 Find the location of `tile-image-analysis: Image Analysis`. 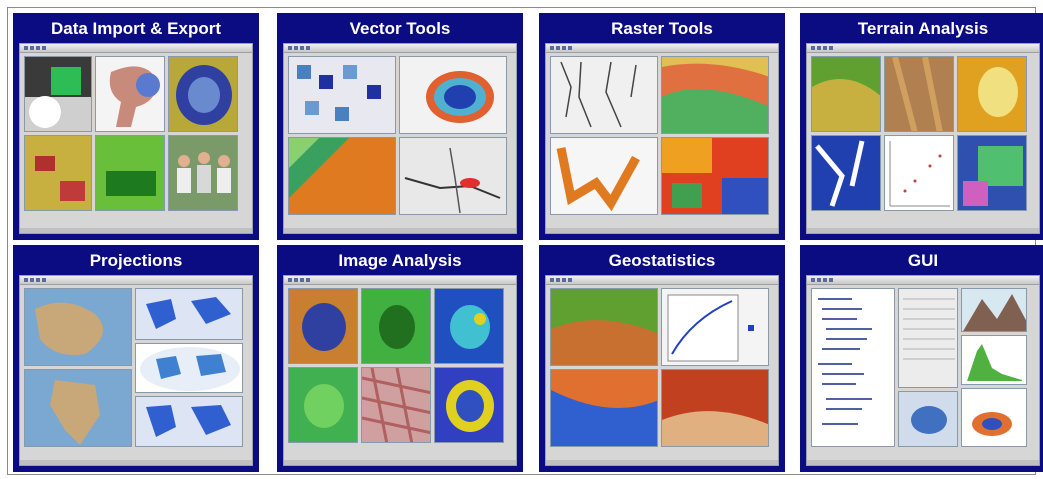

tile-image-analysis: Image Analysis is located at coordinates (400, 358).